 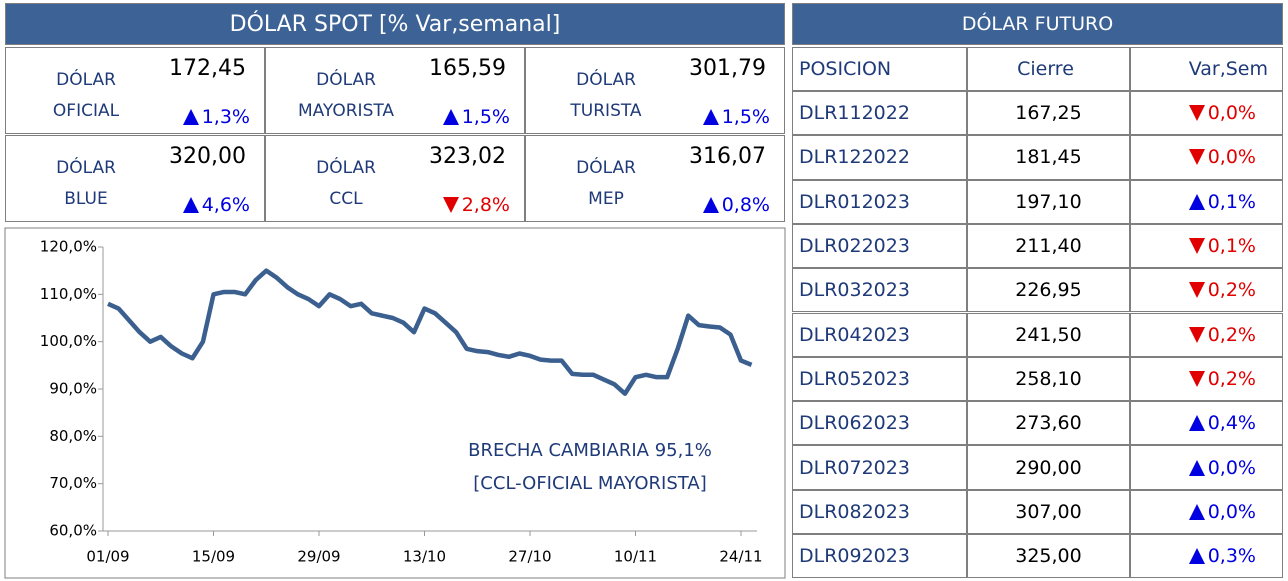 I want to click on position: DLR012023, so click(x=879, y=201).